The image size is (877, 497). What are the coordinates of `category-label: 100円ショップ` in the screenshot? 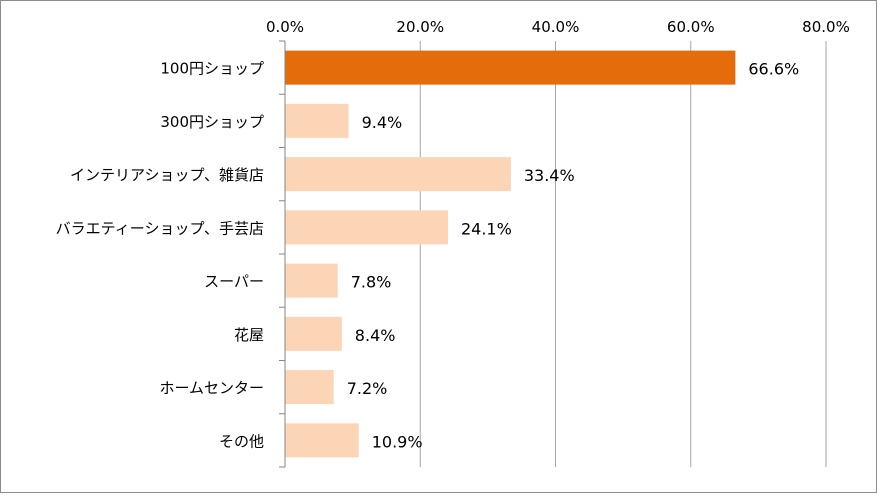 It's located at (212, 69).